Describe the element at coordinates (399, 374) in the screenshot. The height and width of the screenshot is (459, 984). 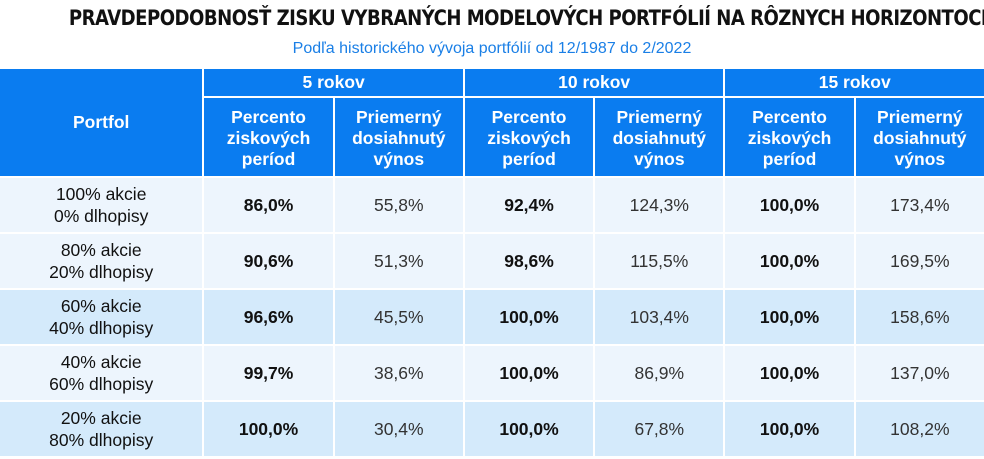
I see `avg-return-5y: 38,6%` at that location.